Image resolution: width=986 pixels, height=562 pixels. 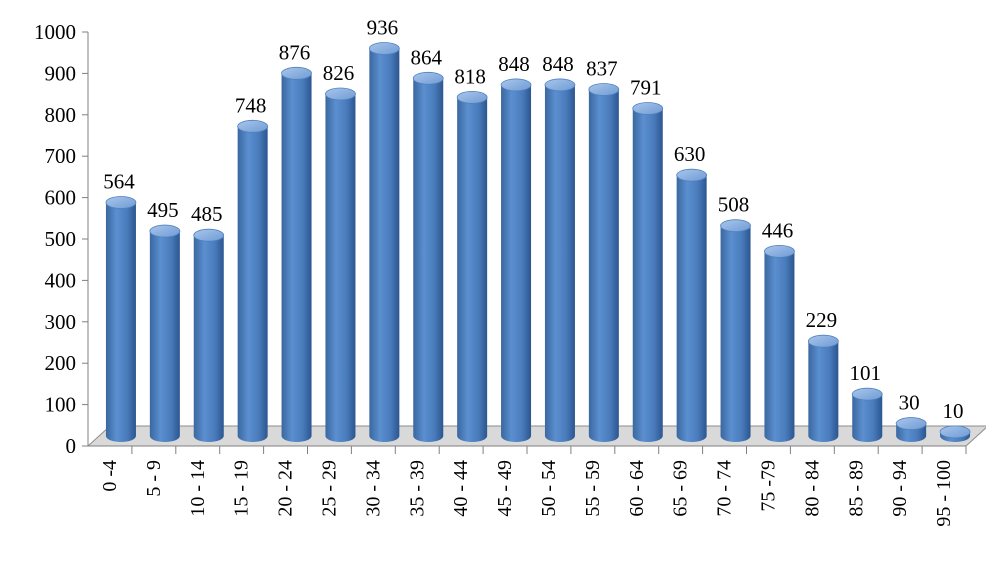 I want to click on y-tick-label: 300, so click(x=61, y=322).